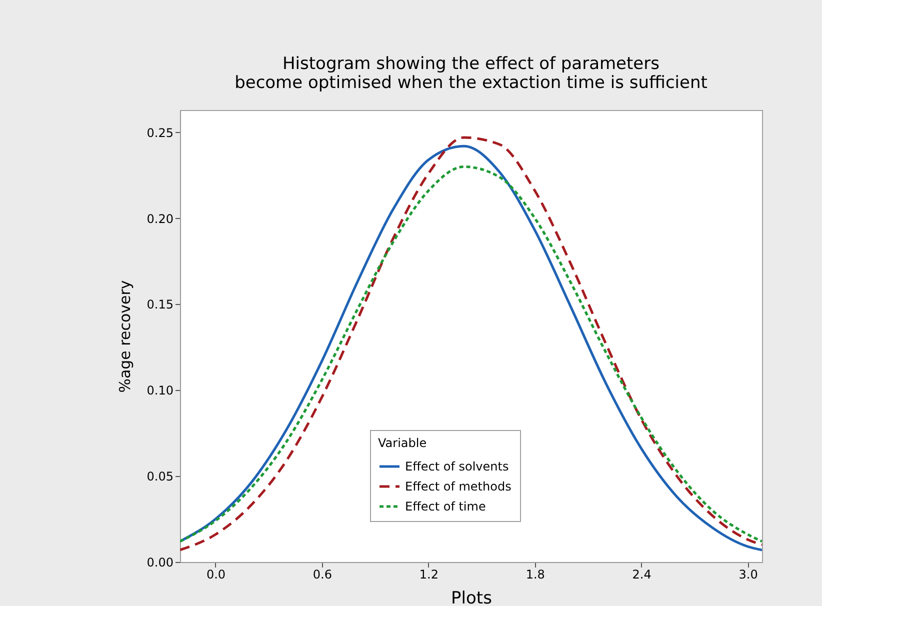 This screenshot has height=622, width=917. What do you see at coordinates (160, 133) in the screenshot?
I see `y-tick-label: 0.25` at bounding box center [160, 133].